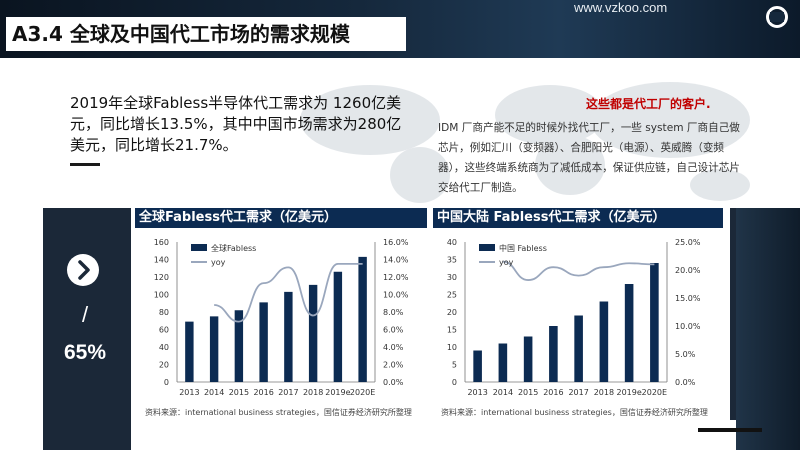 This screenshot has height=450, width=800. What do you see at coordinates (396, 277) in the screenshot?
I see `y-right-tick-label: 12.0%` at bounding box center [396, 277].